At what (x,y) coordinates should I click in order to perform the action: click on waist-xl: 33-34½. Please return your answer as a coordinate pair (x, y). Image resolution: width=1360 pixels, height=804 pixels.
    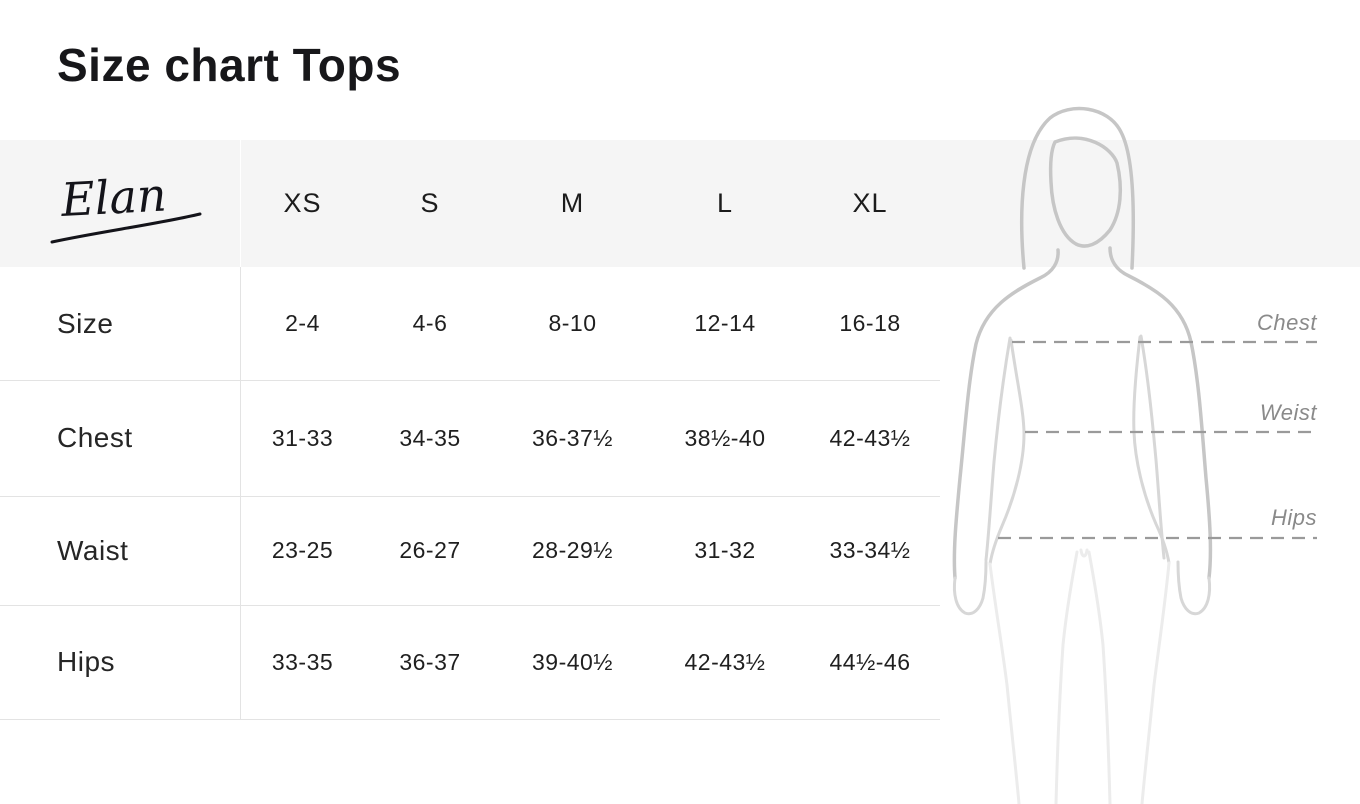
    Looking at the image, I should click on (870, 550).